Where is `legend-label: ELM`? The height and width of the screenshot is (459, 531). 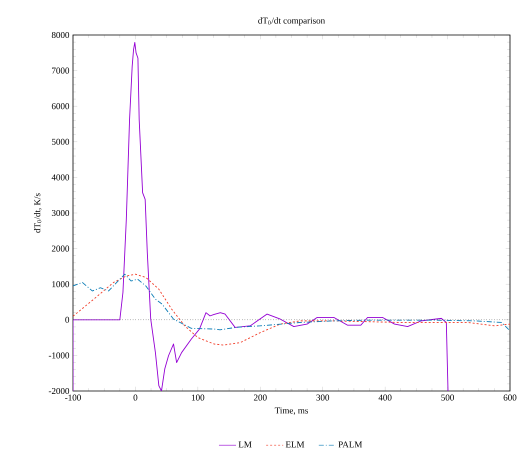 legend-label: ELM is located at coordinates (295, 445).